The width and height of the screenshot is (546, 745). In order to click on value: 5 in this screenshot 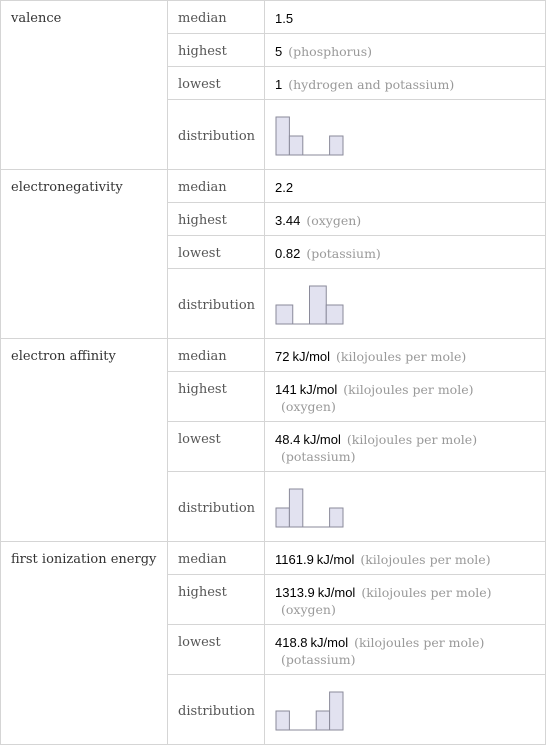, I will do `click(279, 51)`.